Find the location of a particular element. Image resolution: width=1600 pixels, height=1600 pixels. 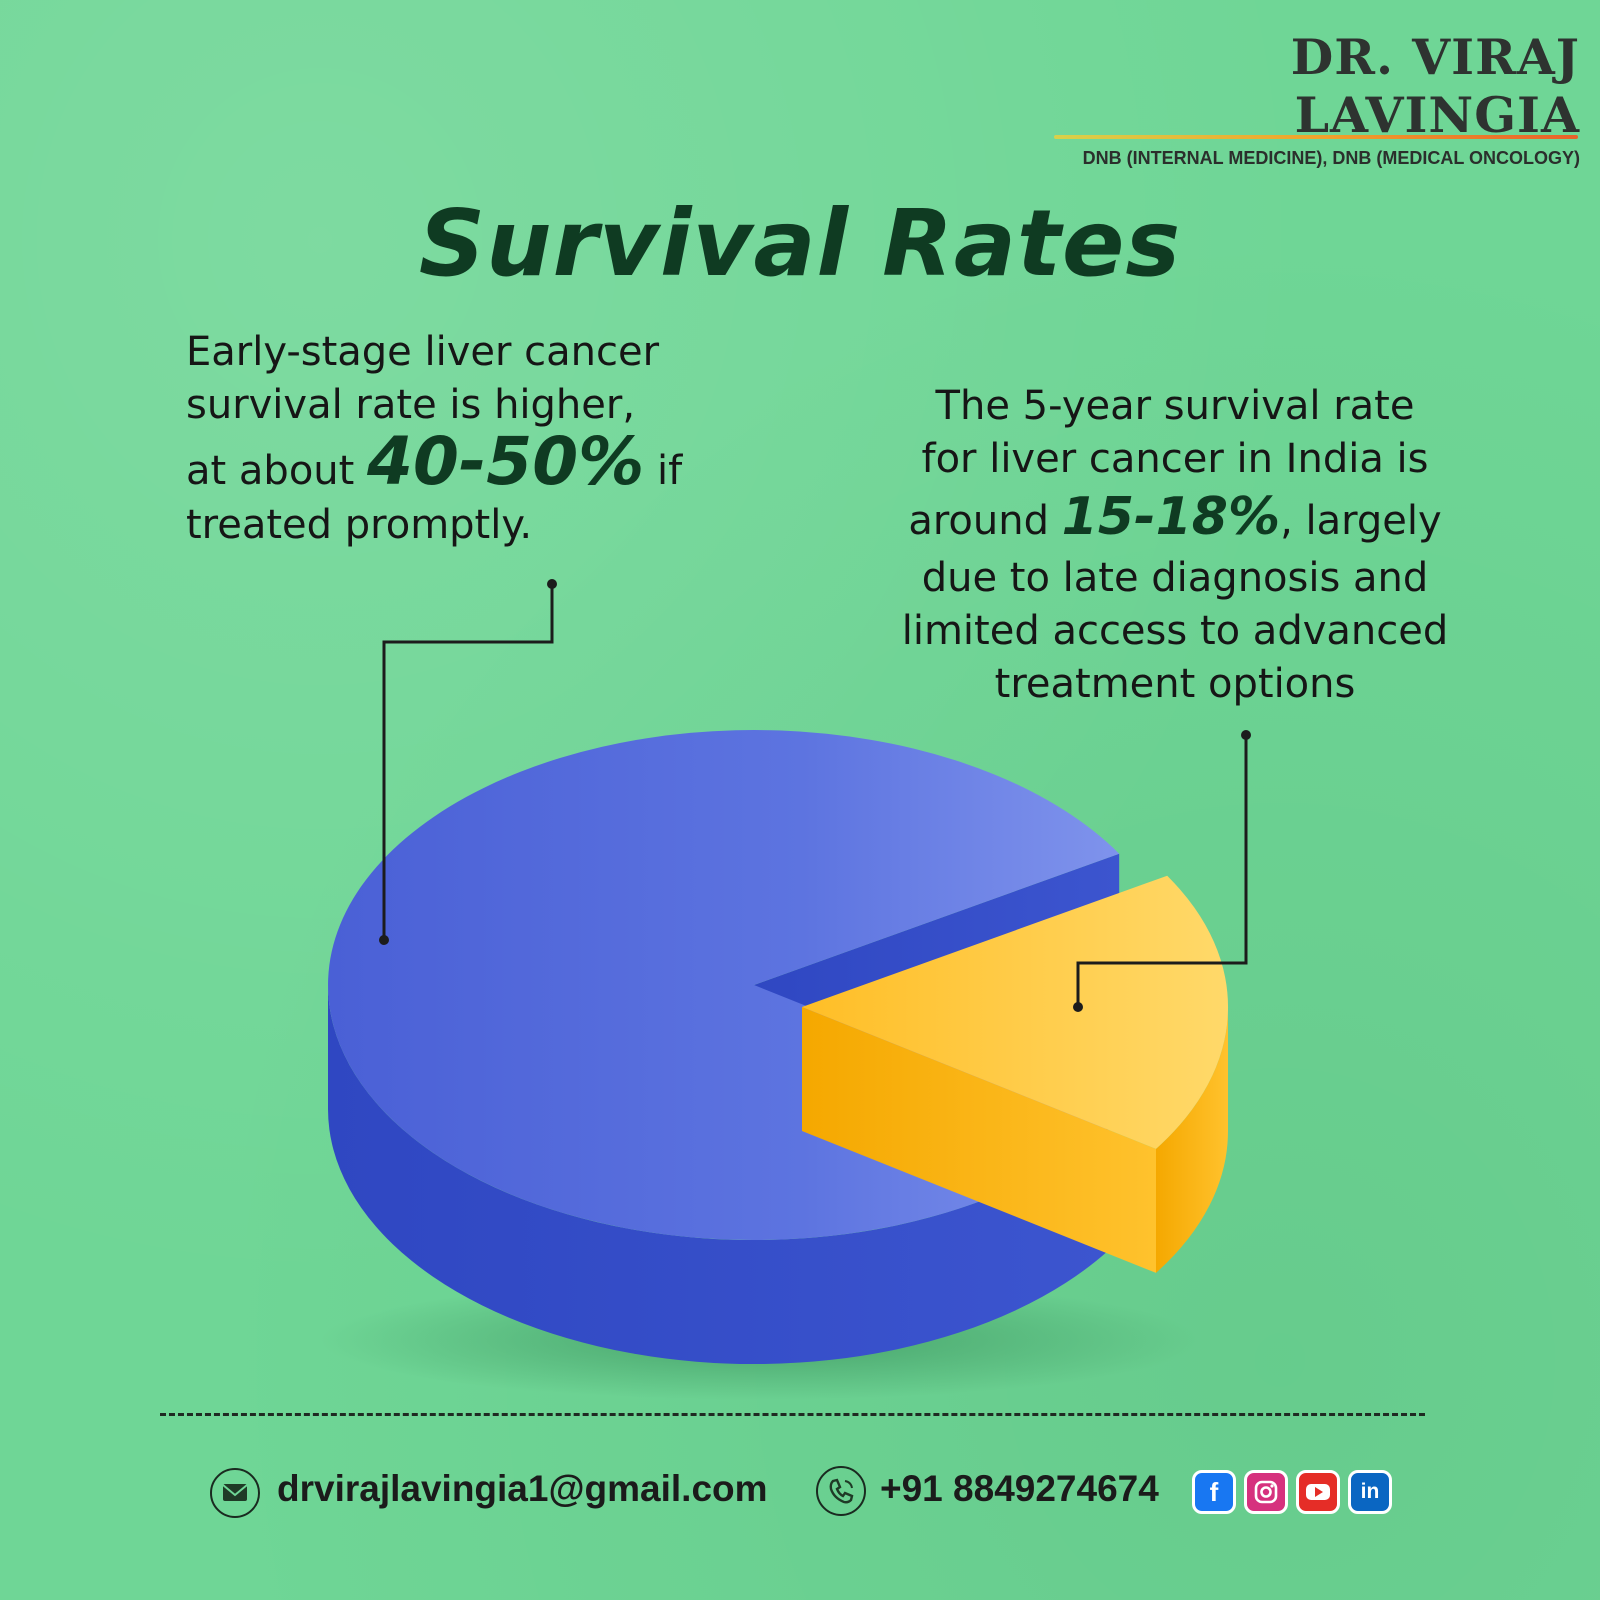

note-line: at about 40-50% if is located at coordinates (466, 466).